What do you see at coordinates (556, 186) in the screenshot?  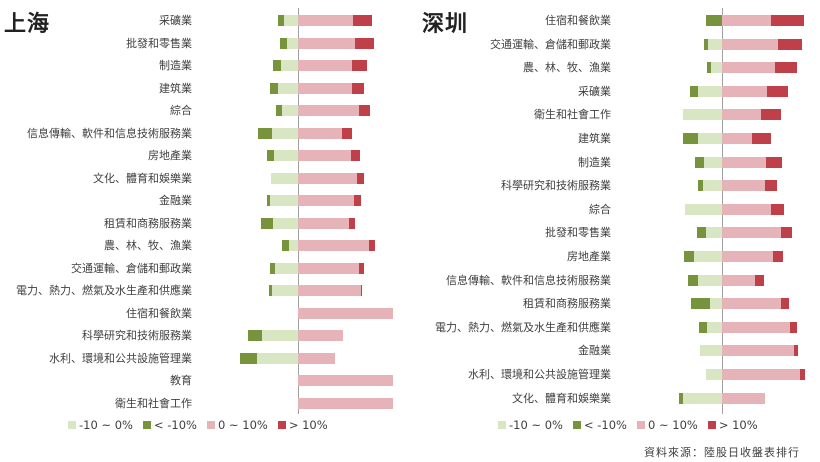 I see `category-label: 科學研究和技術服務業` at bounding box center [556, 186].